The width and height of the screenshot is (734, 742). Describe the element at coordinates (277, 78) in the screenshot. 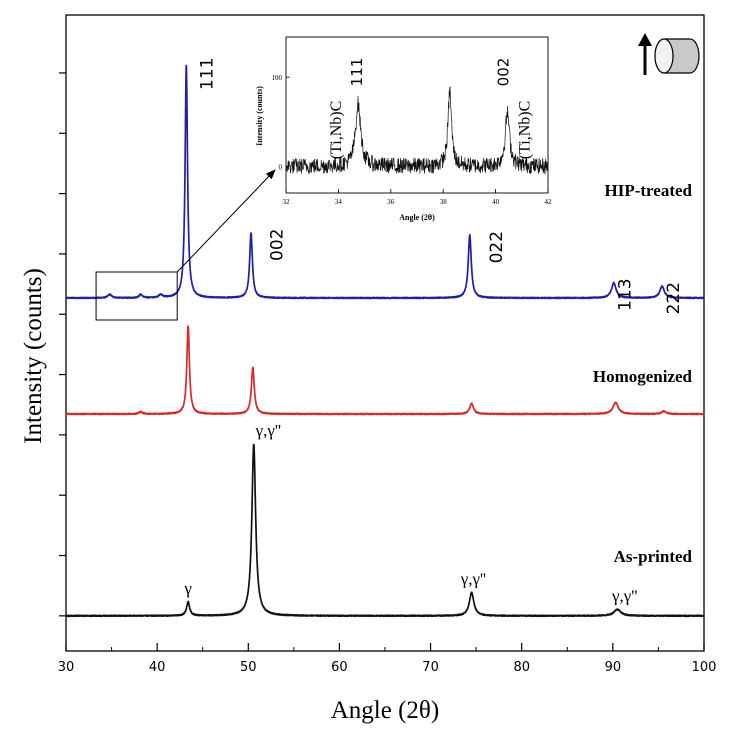

I see `inset-y-tick-label: 100` at that location.